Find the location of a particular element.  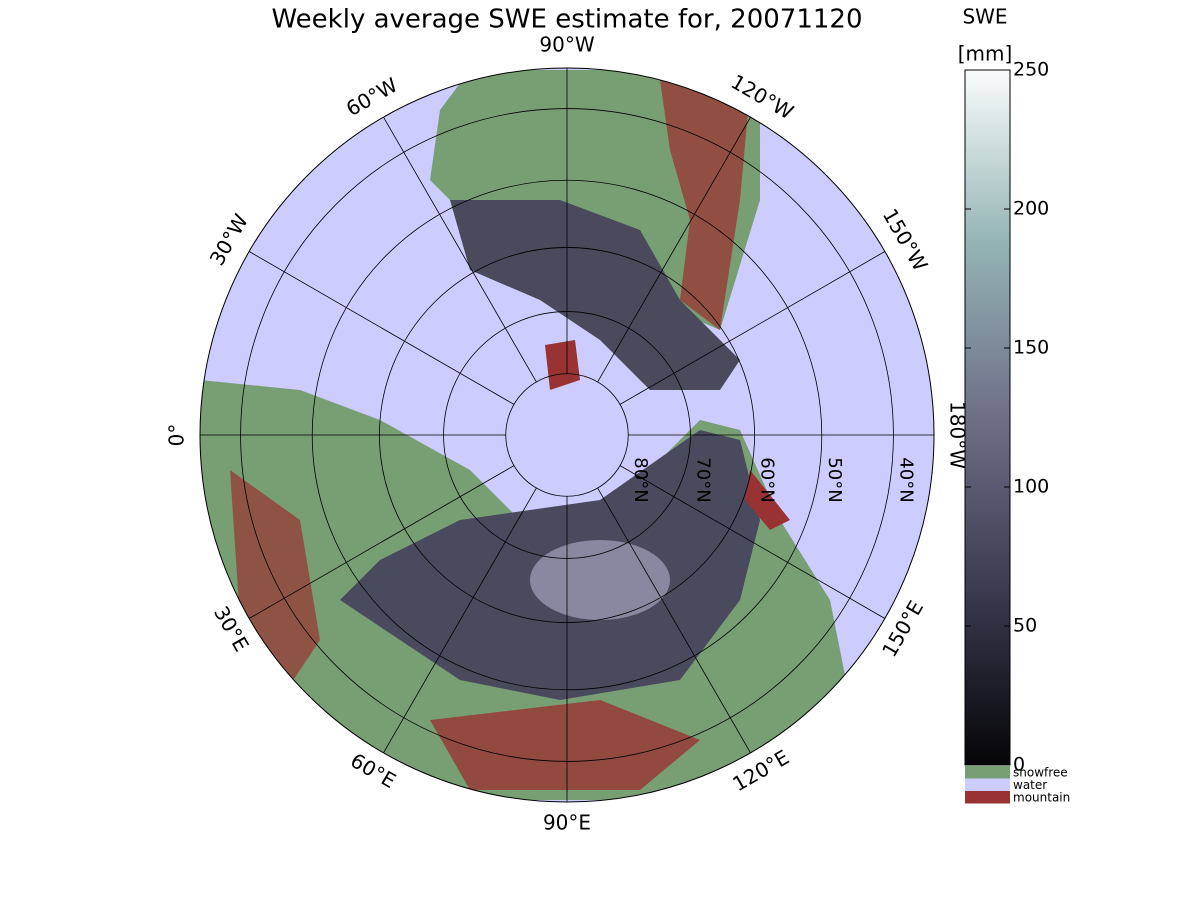

latitude-label: 50°N is located at coordinates (834, 479).